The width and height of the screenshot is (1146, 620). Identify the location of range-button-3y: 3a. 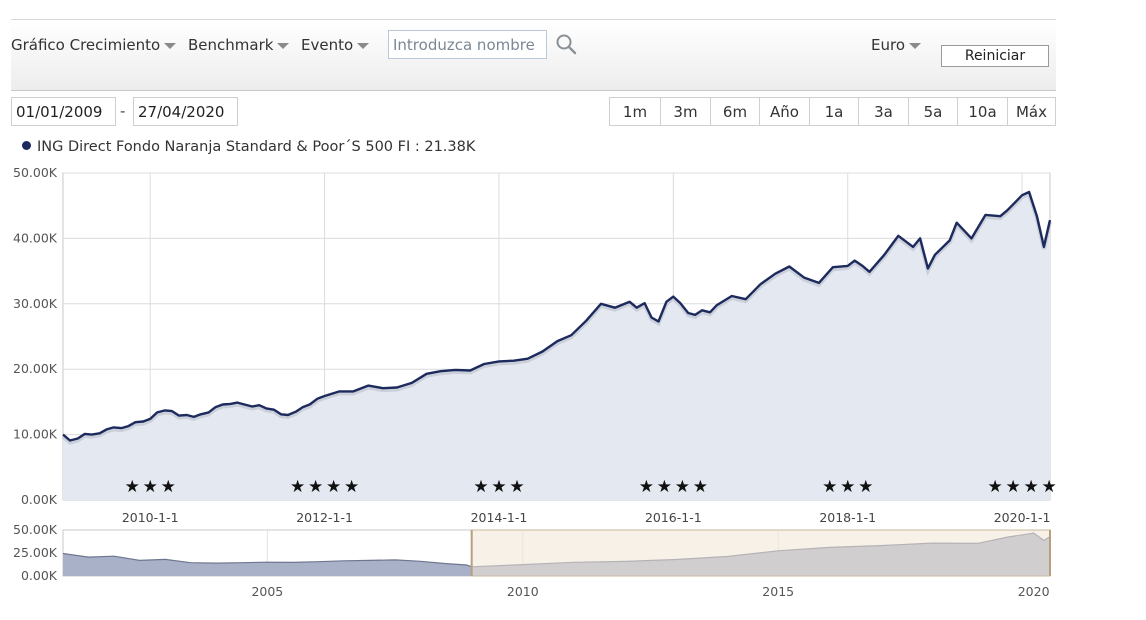
(883, 111).